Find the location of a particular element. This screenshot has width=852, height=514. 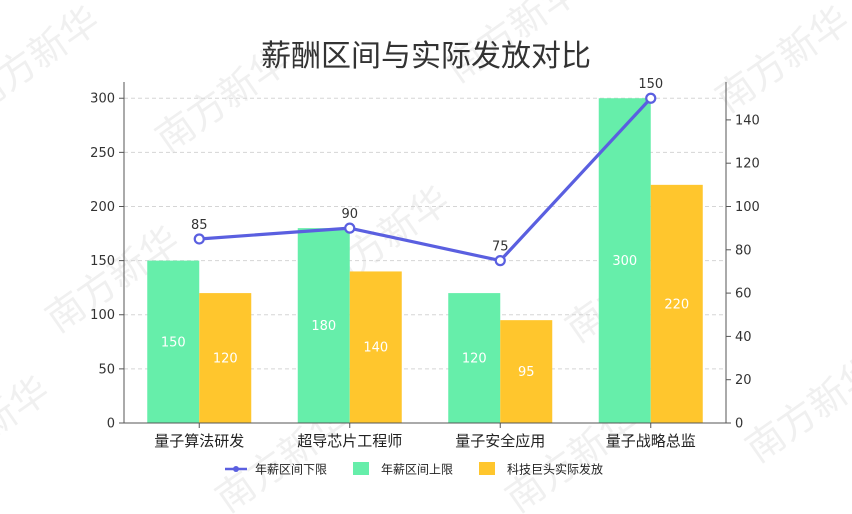

left-axis-tick-label: 0 is located at coordinates (111, 424).